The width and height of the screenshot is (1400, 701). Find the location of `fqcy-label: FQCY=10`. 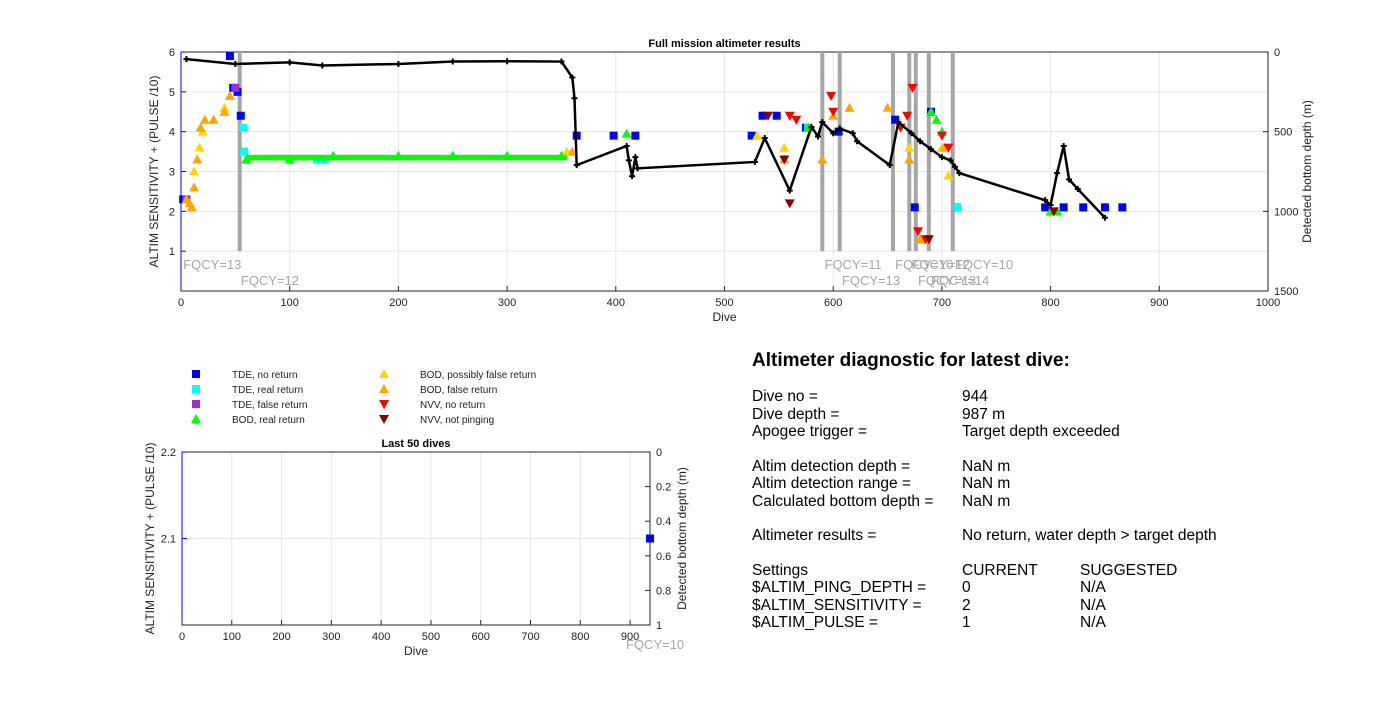

fqcy-label: FQCY=10 is located at coordinates (924, 264).